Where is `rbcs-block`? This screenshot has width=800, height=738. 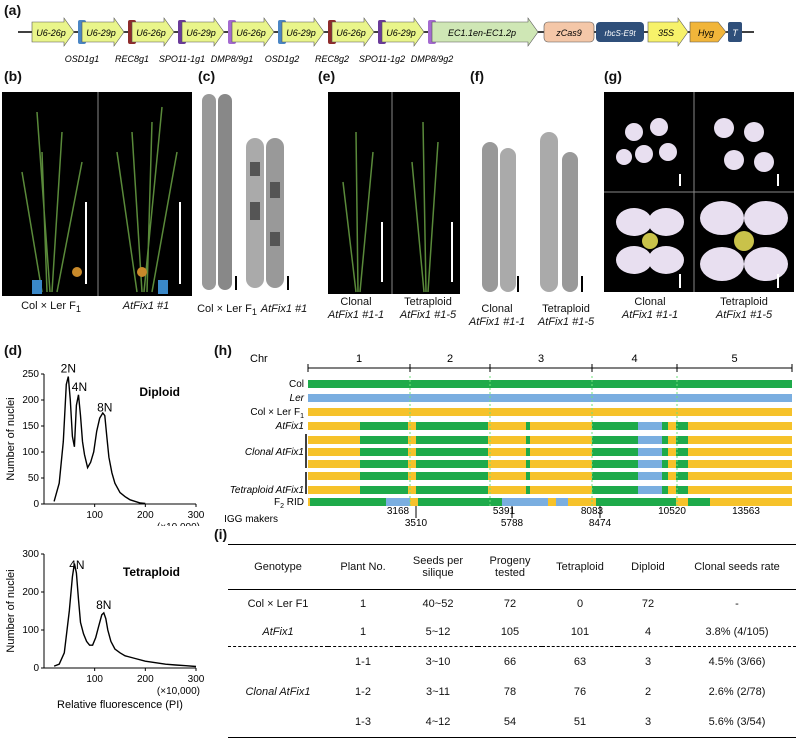 rbcs-block is located at coordinates (620, 32).